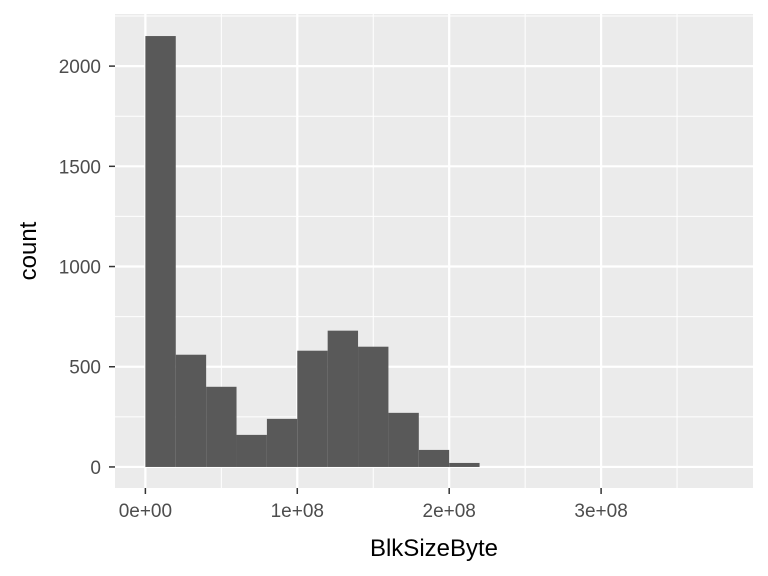  Describe the element at coordinates (297, 511) in the screenshot. I see `x-tick-label: 1e+08` at that location.